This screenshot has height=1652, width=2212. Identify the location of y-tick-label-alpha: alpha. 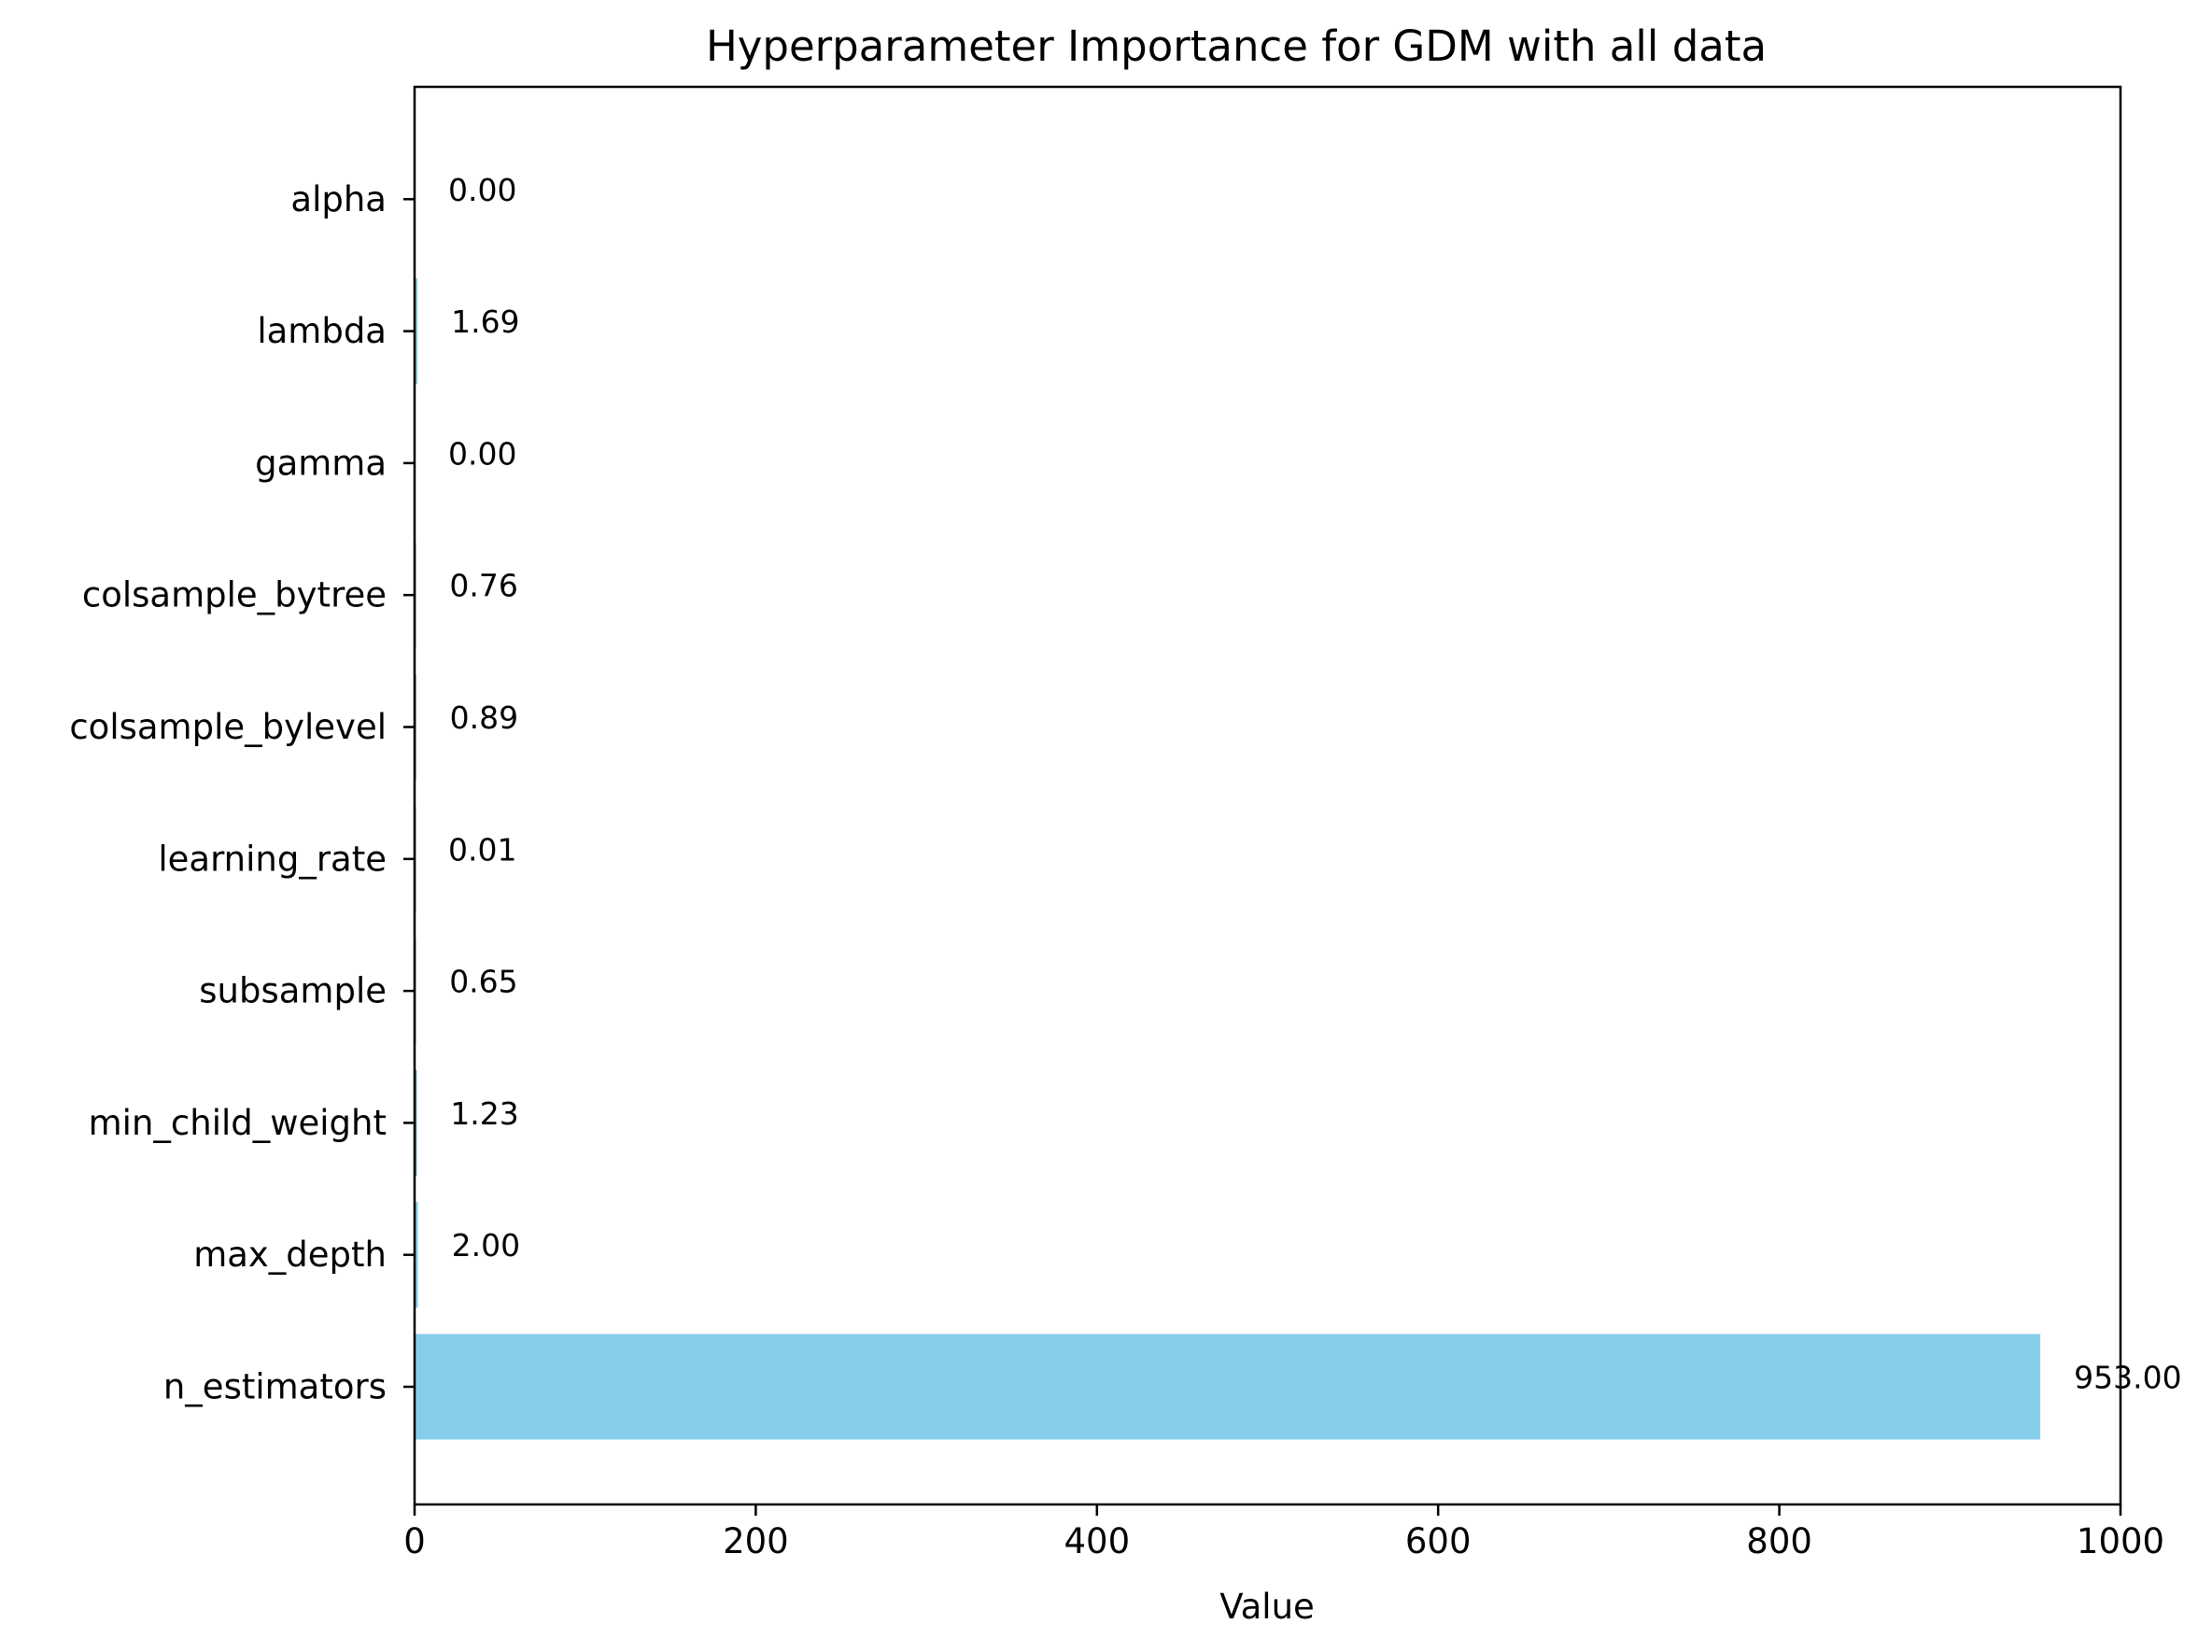
(338, 199).